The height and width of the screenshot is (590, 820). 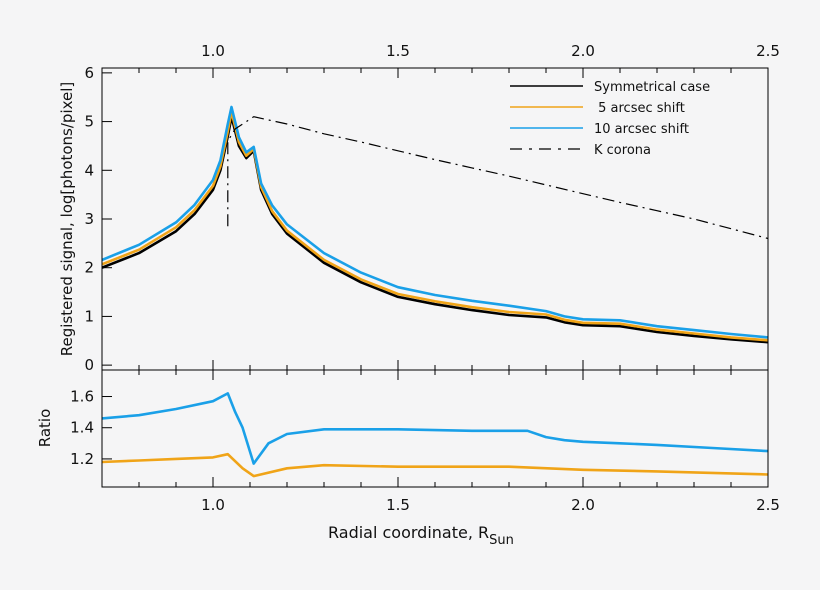 I want to click on top-y-axis-label: Registered signal, log[photons/pixel], so click(x=67, y=219).